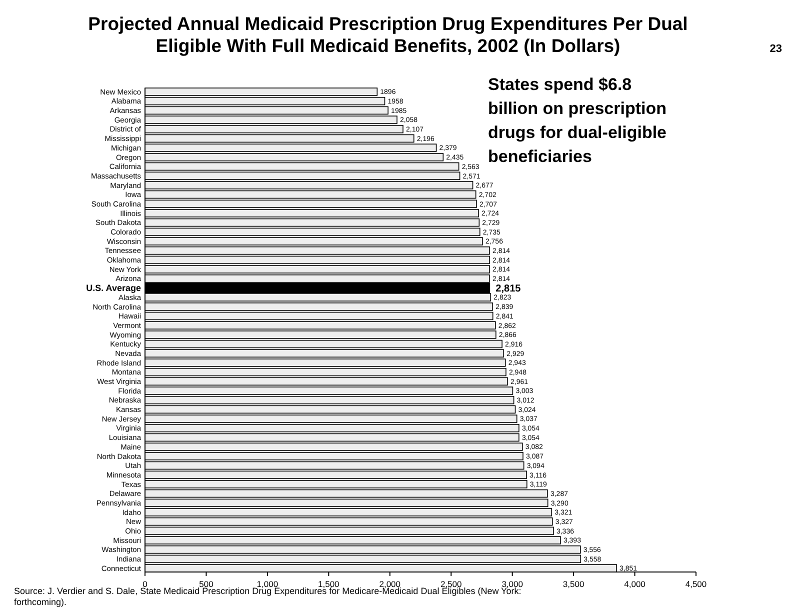  I want to click on source-note: Source: J. Verdier and S. Dale, State Medicaid Prescription Drug Expenditures for Medicare-Medicaid Dual Eligibles (New York: forthcoming)., so click(268, 596).